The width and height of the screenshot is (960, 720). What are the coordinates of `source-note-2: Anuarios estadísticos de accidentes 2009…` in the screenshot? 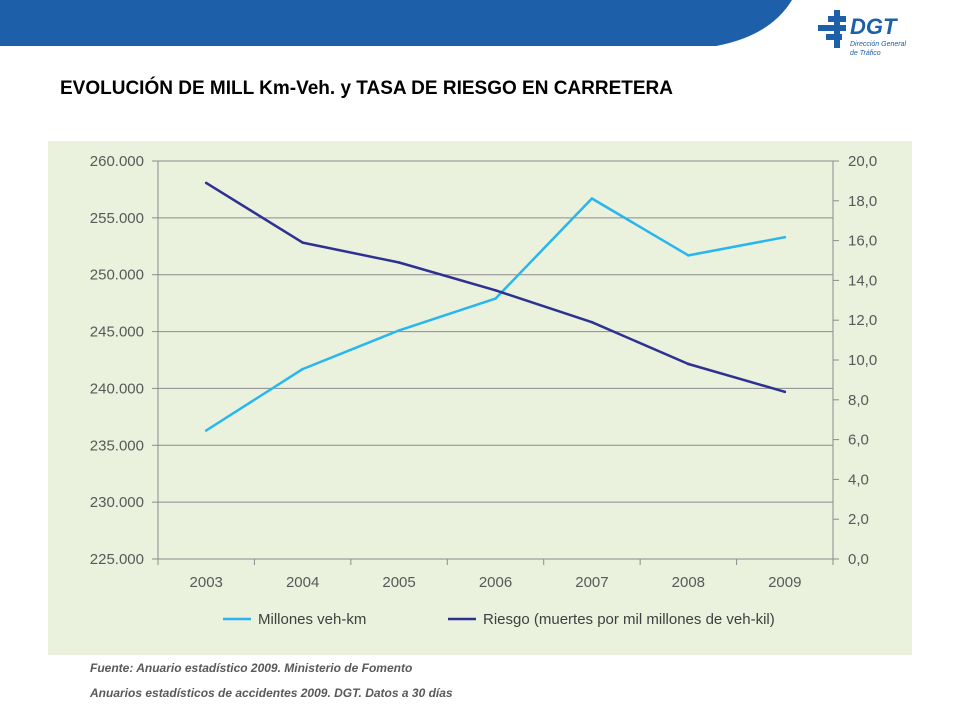 It's located at (271, 693).